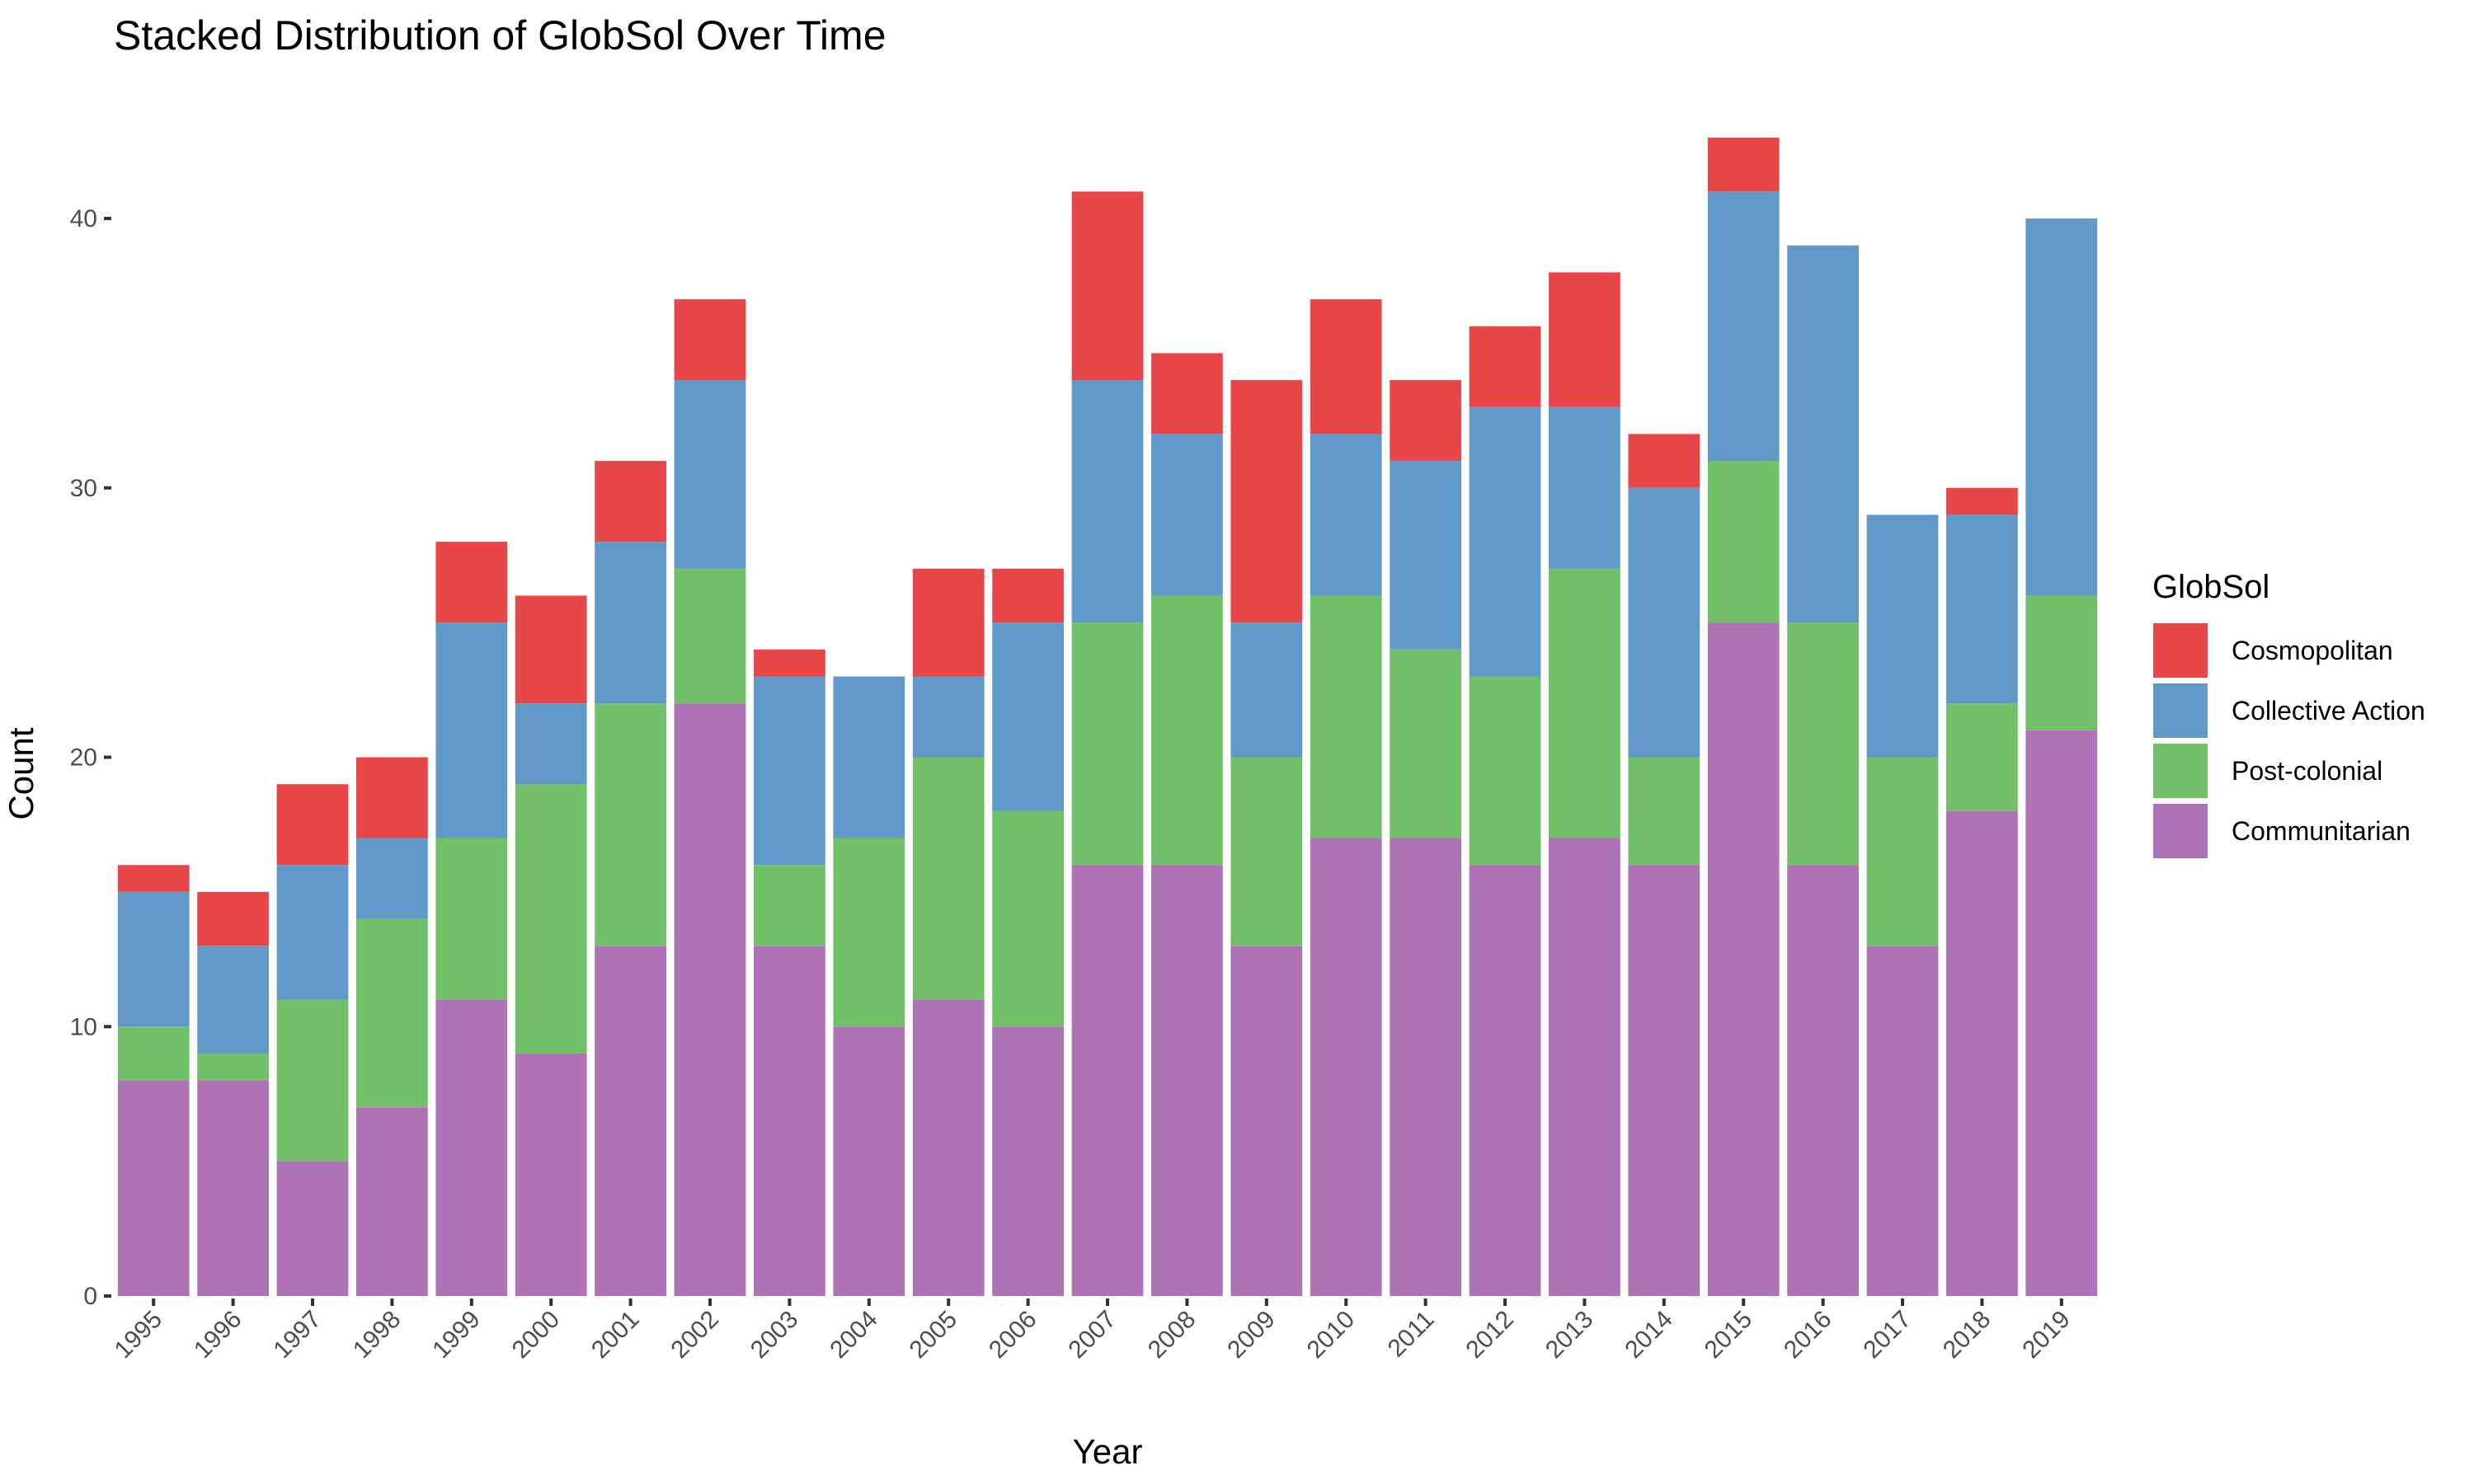 The width and height of the screenshot is (2474, 1484). I want to click on bar-2005-collective-action, so click(948, 717).